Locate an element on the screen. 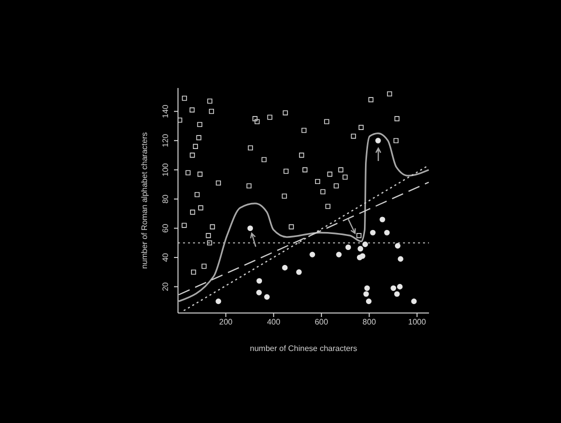 This screenshot has height=423, width=561. x-tick-label: 1000 is located at coordinates (417, 322).